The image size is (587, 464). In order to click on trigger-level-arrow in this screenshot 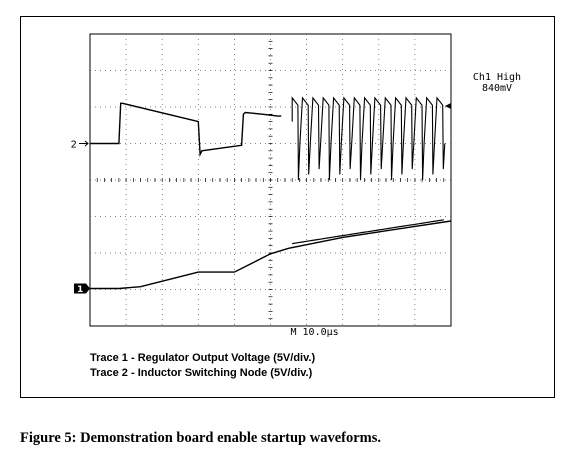, I will do `click(448, 106)`.